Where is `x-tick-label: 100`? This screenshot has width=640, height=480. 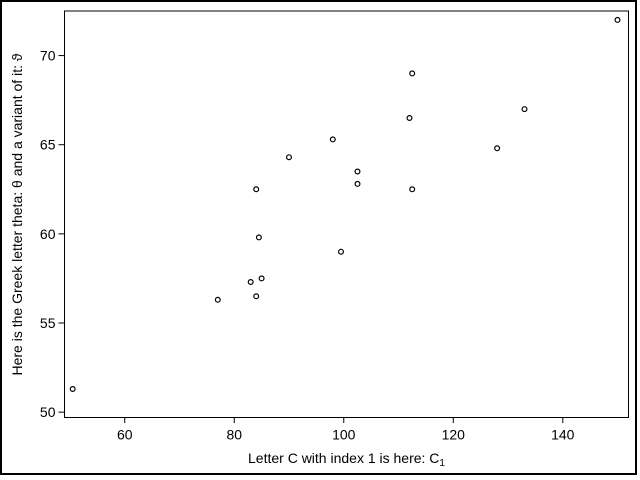 x-tick-label: 100 is located at coordinates (344, 435).